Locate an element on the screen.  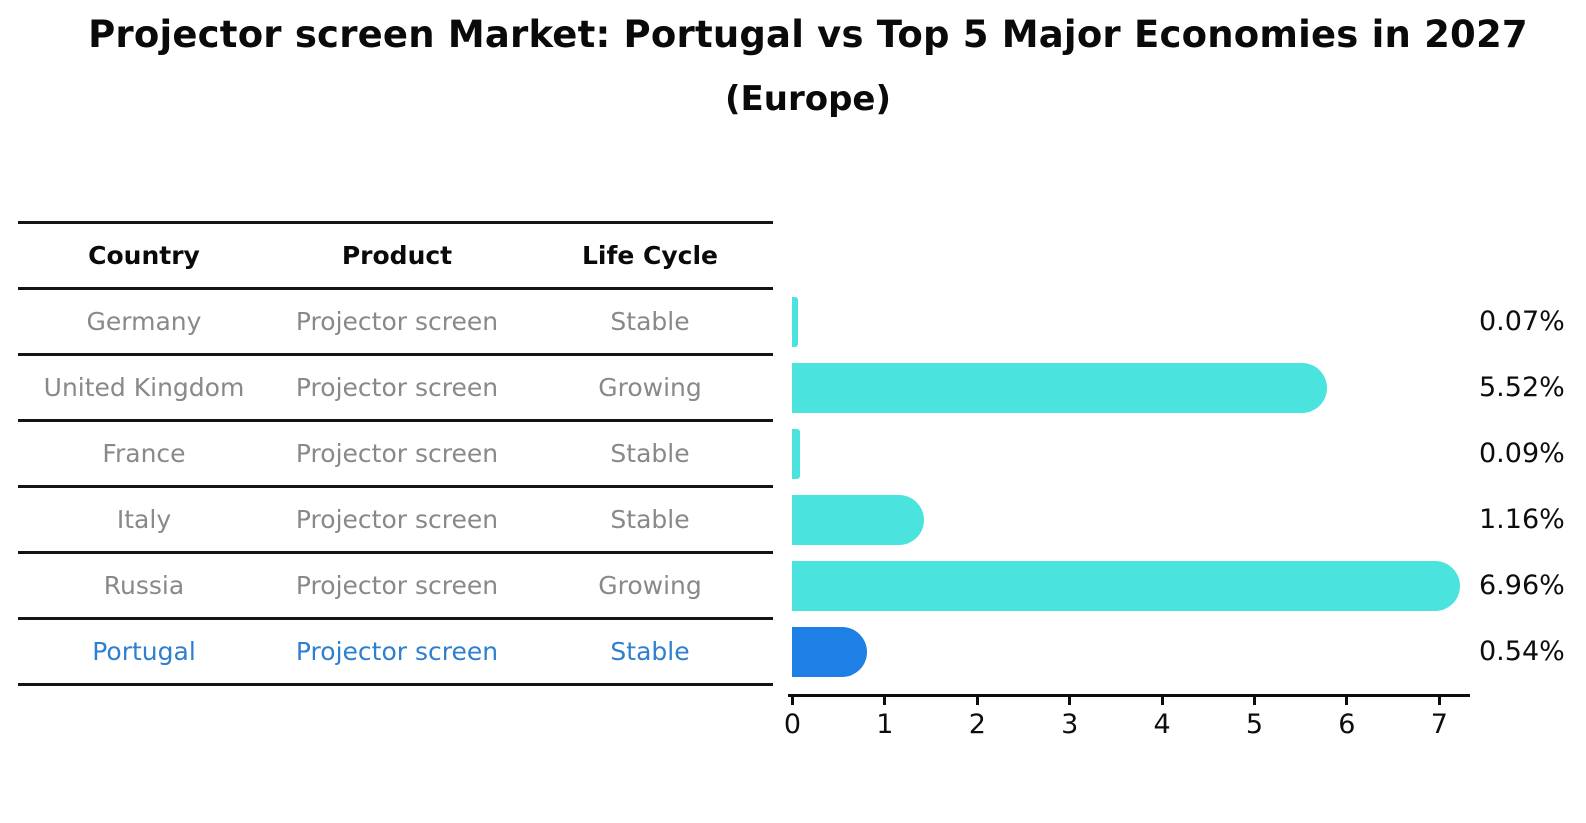
x-axis-tick-label: 2 is located at coordinates (977, 724).